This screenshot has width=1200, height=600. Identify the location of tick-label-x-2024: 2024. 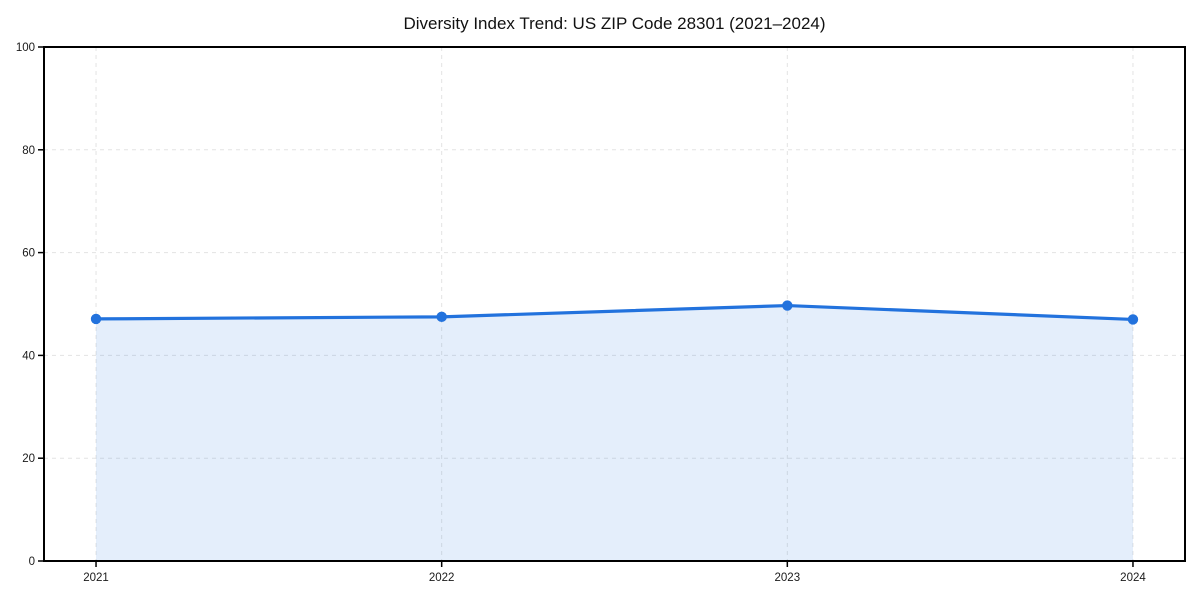
(1133, 578).